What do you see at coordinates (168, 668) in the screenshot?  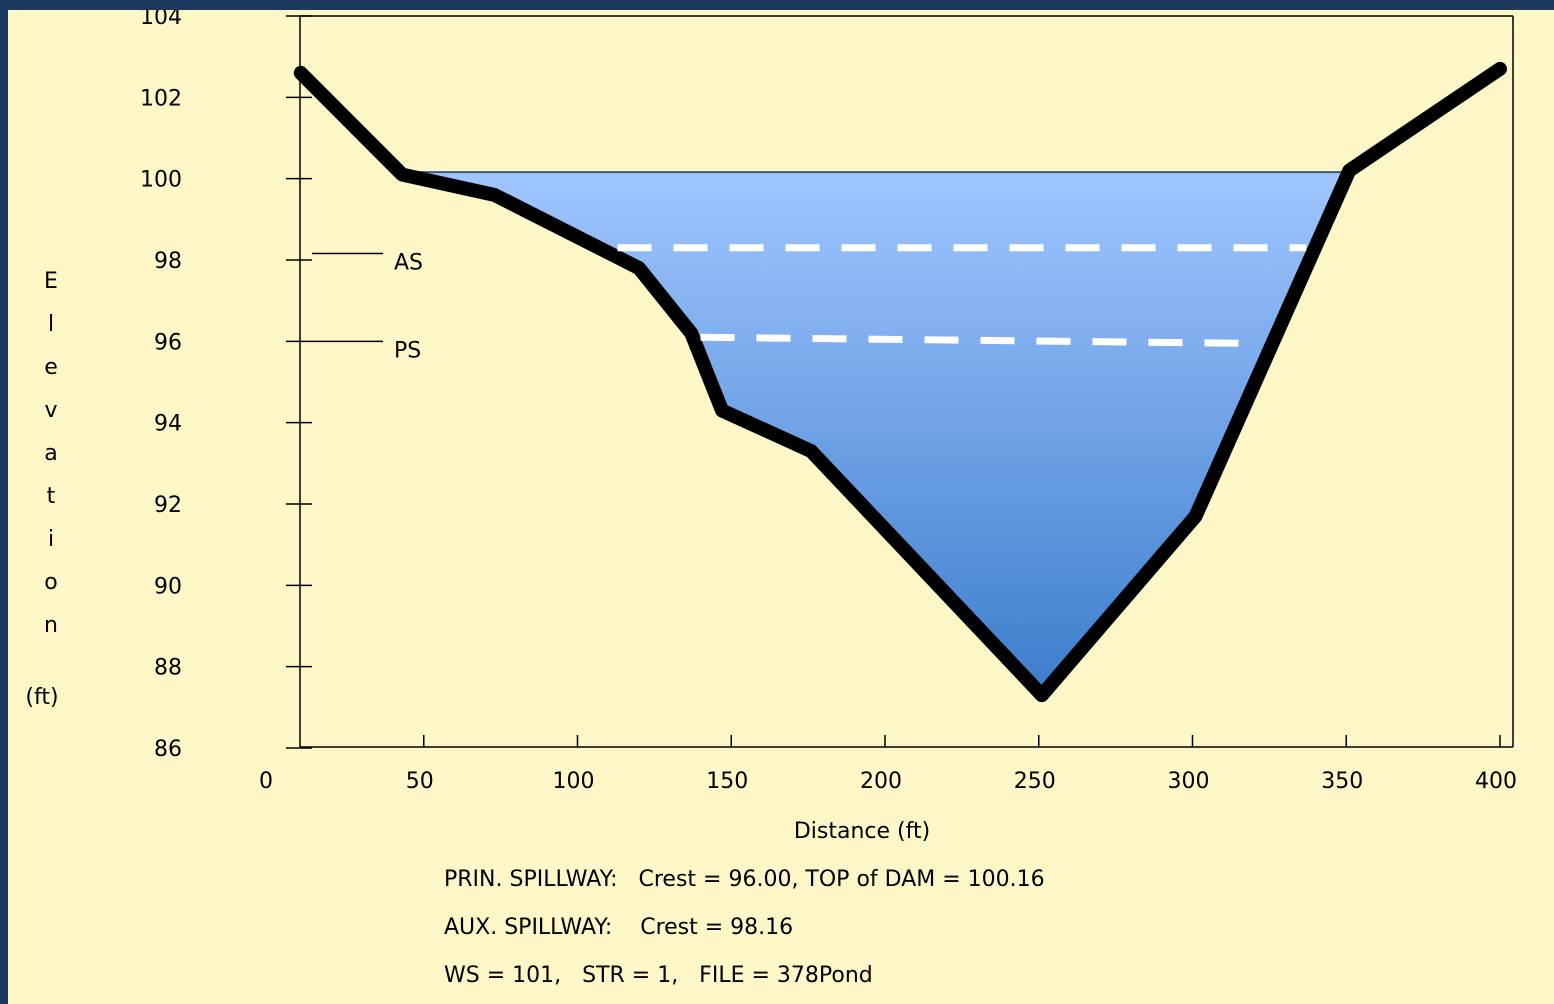 I see `y-tick-label: 88` at bounding box center [168, 668].